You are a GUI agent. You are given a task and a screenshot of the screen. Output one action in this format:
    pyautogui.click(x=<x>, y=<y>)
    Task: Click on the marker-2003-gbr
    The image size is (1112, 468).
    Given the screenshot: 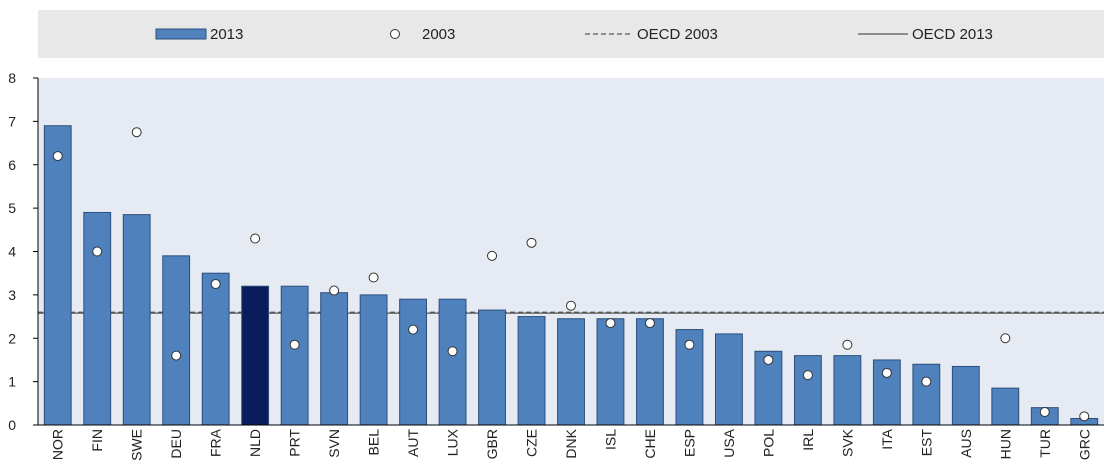 What is the action you would take?
    pyautogui.click(x=492, y=255)
    